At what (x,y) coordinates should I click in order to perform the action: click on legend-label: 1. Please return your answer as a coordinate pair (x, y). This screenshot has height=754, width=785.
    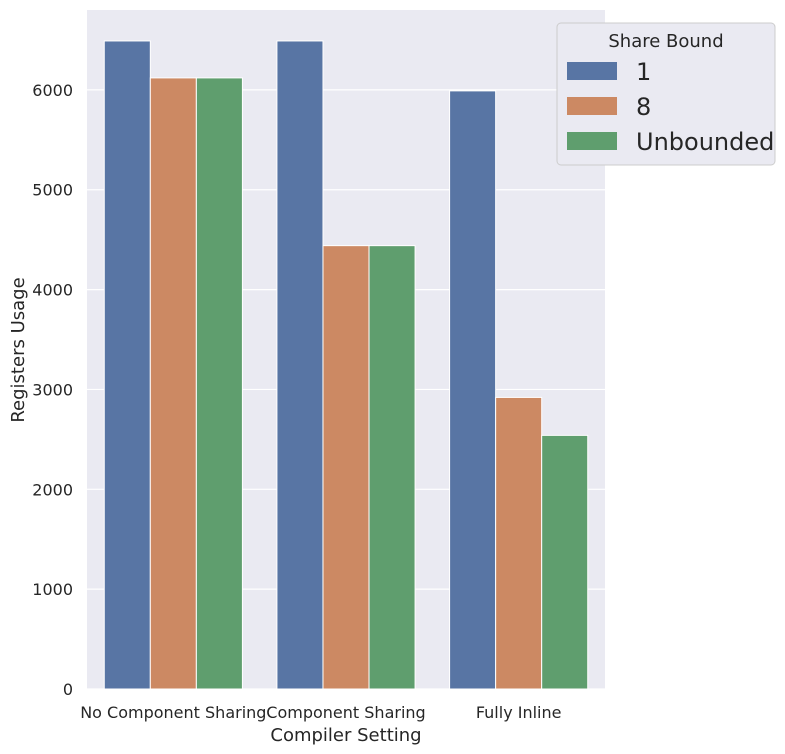
    Looking at the image, I should click on (643, 72).